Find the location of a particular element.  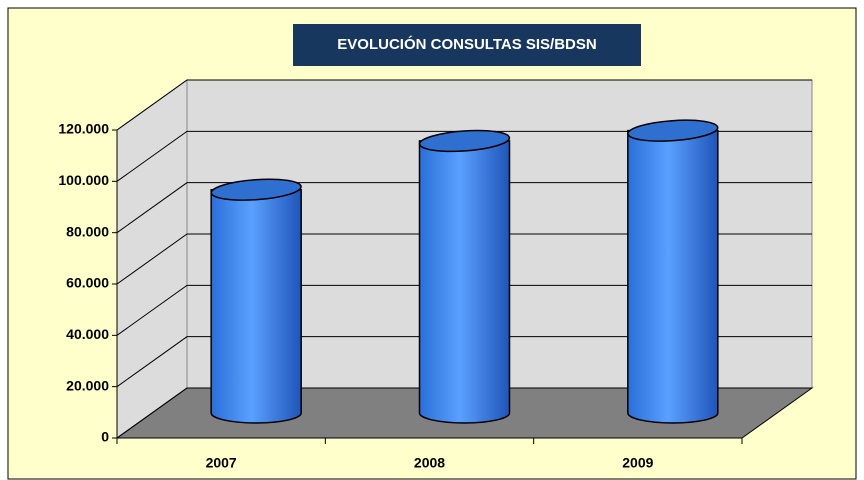

chart-title: EVOLUCIÓN CONSULTAS SIS/BDSN is located at coordinates (466, 44).